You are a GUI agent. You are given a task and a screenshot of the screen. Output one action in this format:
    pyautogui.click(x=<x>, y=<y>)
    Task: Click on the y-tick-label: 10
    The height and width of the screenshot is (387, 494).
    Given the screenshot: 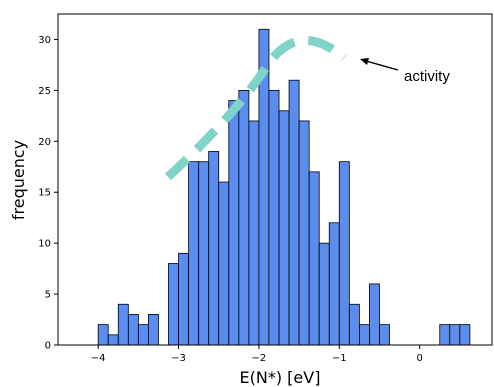 What is the action you would take?
    pyautogui.click(x=44, y=244)
    